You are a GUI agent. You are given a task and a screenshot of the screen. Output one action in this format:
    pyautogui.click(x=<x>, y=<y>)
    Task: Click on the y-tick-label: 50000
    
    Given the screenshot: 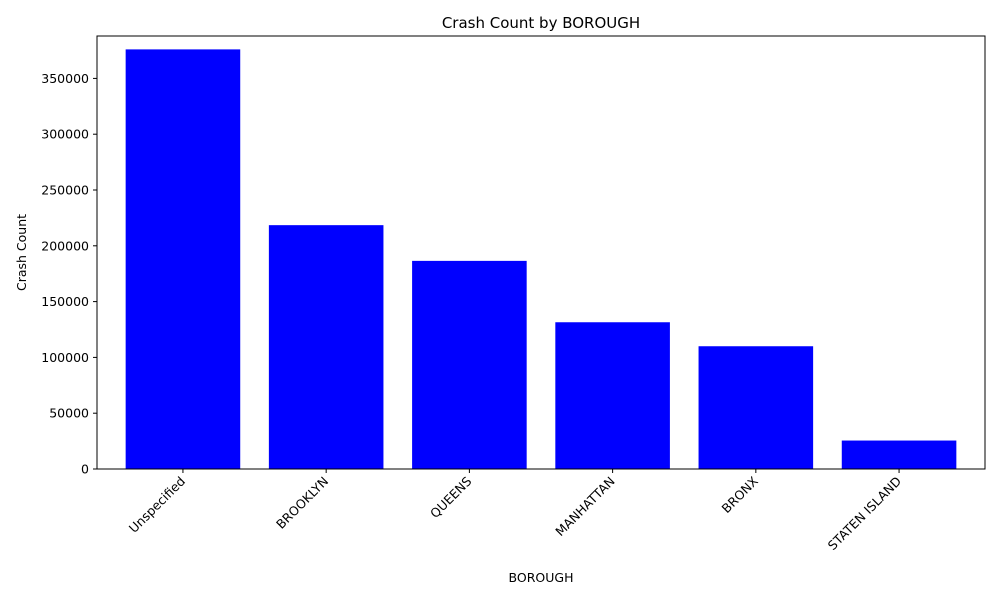 What is the action you would take?
    pyautogui.click(x=69, y=413)
    